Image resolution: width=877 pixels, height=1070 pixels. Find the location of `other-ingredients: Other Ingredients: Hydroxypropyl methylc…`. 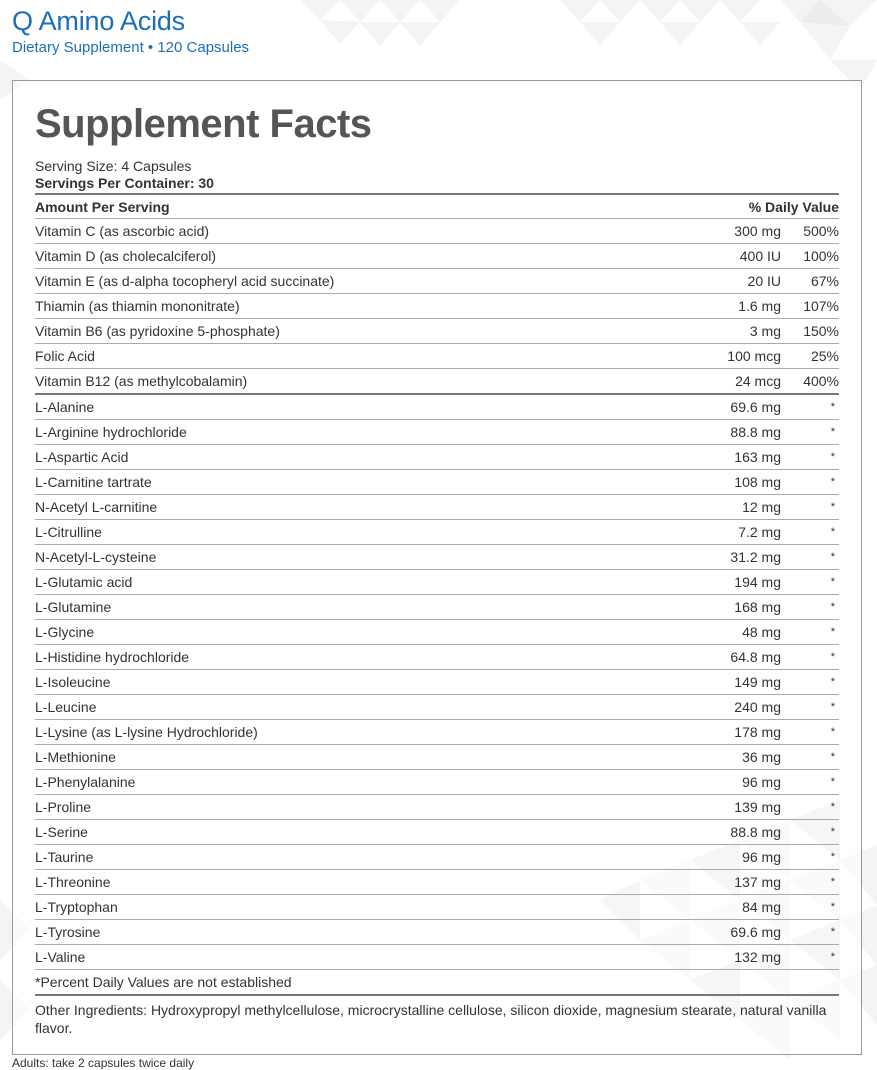

other-ingredients: Other Ingredients: Hydroxypropyl methylc… is located at coordinates (431, 1019).